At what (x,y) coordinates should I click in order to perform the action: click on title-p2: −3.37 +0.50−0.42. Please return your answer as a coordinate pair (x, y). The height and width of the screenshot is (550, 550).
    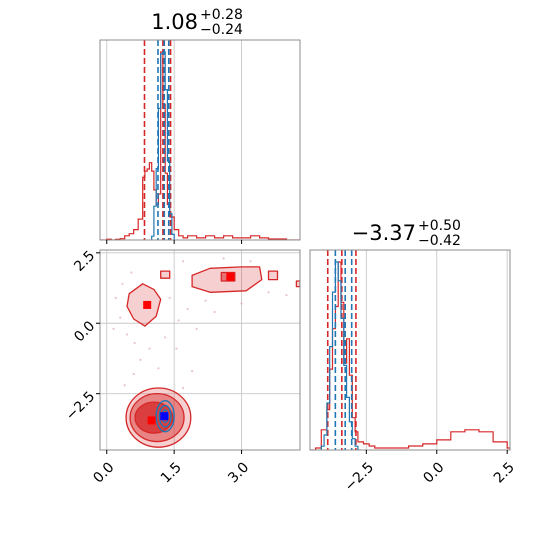
    Looking at the image, I should click on (406, 233).